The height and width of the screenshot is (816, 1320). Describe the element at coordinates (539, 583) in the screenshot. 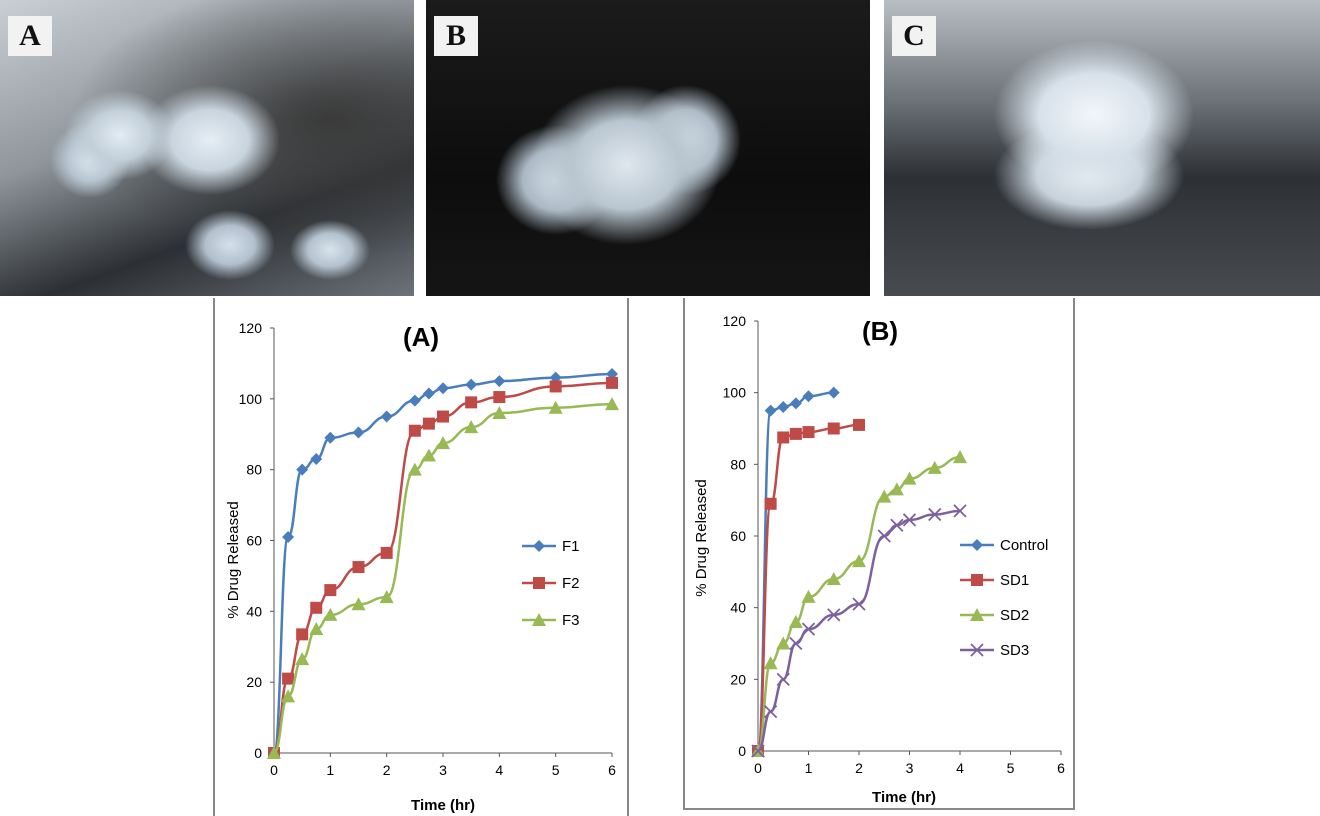

I see `legend-marker-f2` at that location.